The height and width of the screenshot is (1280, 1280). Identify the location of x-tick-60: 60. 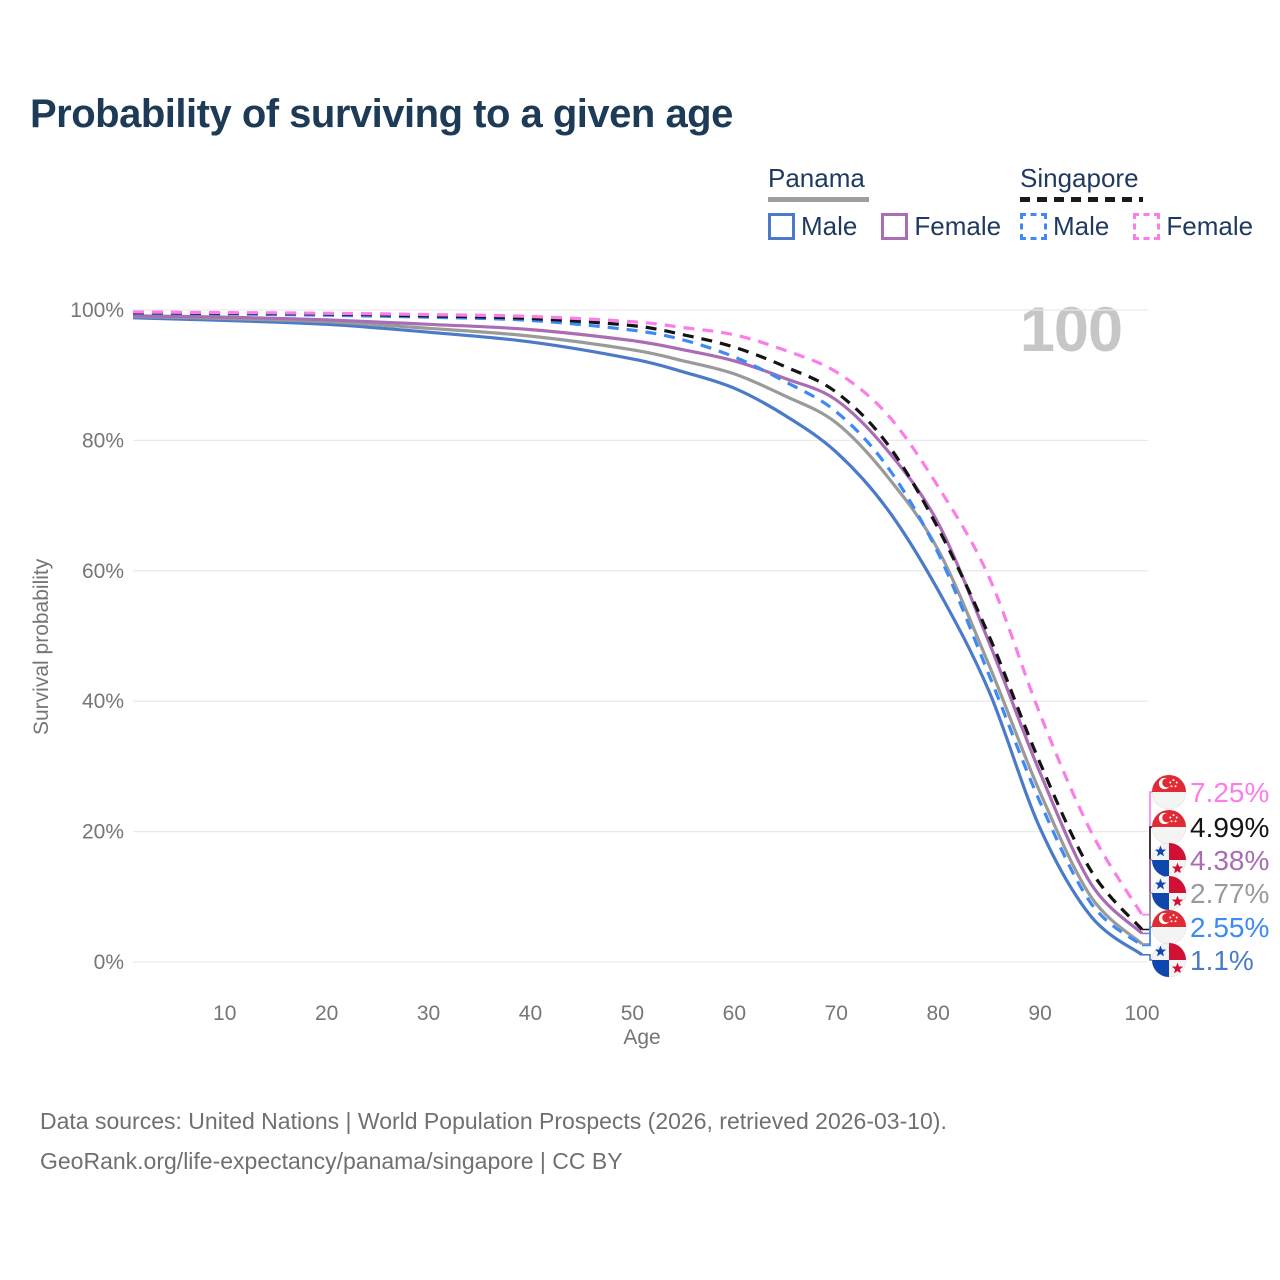
(734, 1013).